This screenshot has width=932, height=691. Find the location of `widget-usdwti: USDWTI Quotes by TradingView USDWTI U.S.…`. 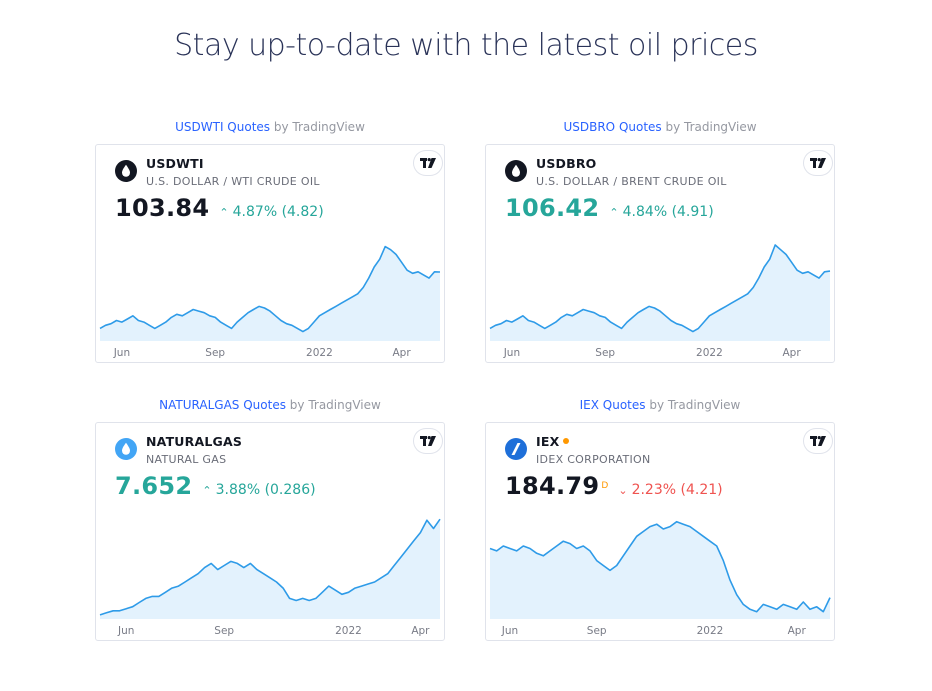

widget-usdwti: USDWTI Quotes by TradingView USDWTI U.S.… is located at coordinates (270, 241).